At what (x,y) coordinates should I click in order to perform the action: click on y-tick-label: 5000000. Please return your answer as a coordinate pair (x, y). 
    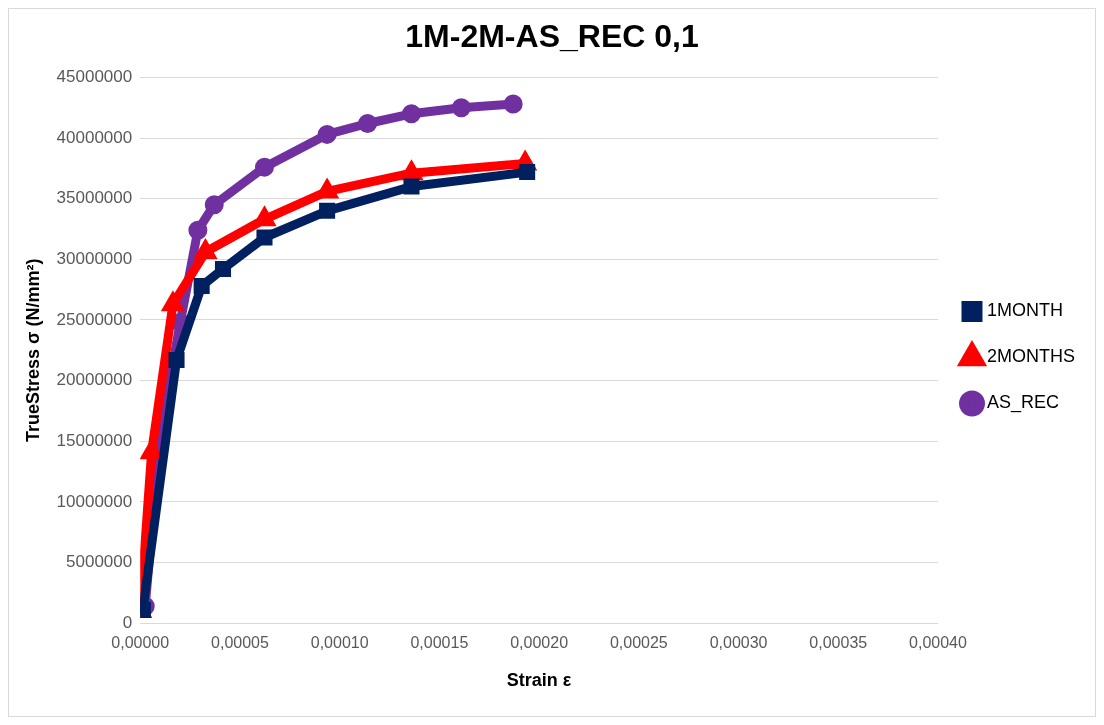
    Looking at the image, I should click on (99, 562).